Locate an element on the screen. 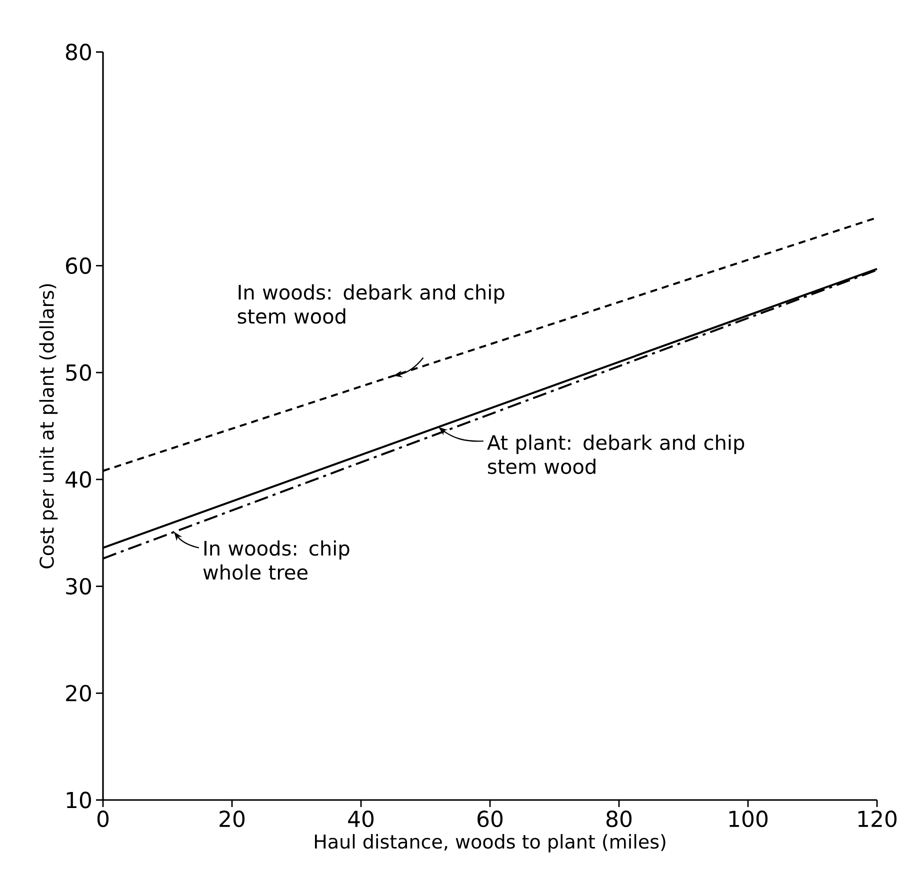  x-tick-label: 40 is located at coordinates (361, 819).